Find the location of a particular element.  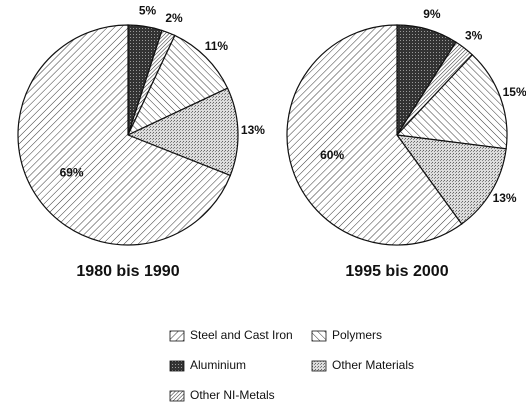

data-label: 2% is located at coordinates (174, 18).